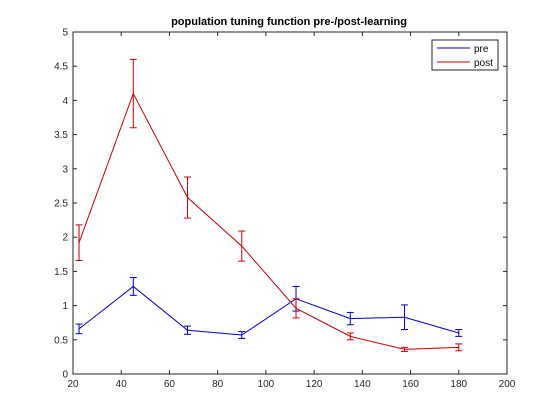 Image resolution: width=560 pixels, height=420 pixels. Describe the element at coordinates (314, 384) in the screenshot. I see `x-tick-label: 120` at that location.